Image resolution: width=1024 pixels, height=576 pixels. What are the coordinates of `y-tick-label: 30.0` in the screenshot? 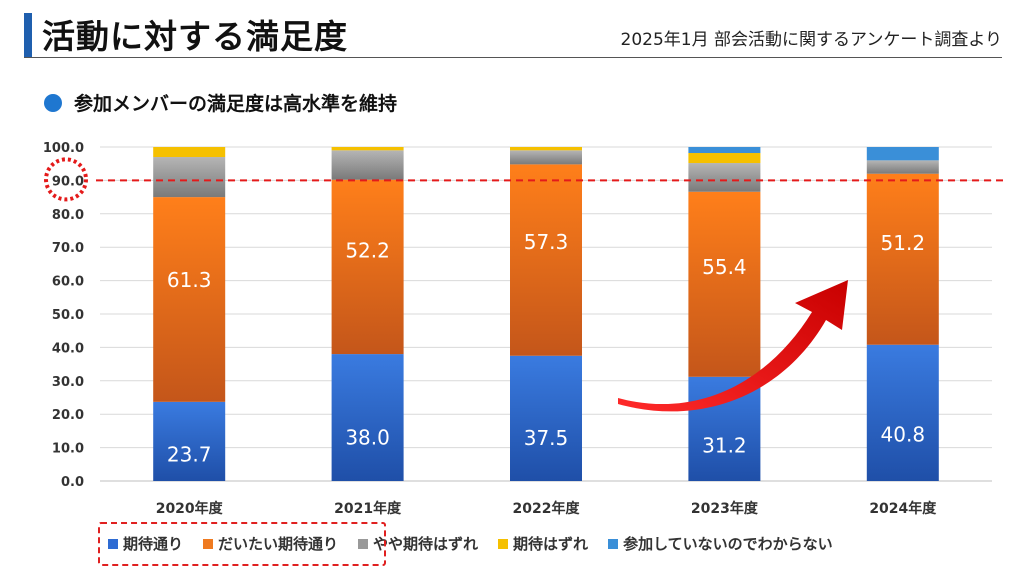 It's located at (68, 382).